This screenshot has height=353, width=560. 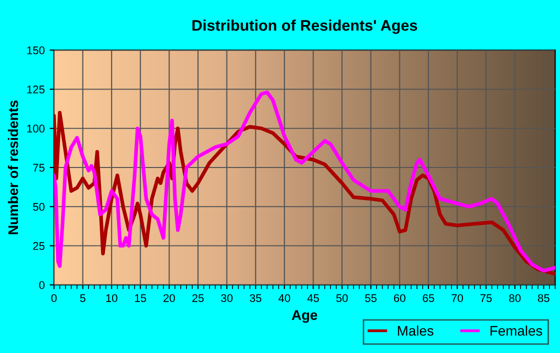 What do you see at coordinates (169, 298) in the screenshot?
I see `x-tick-label: 20` at bounding box center [169, 298].